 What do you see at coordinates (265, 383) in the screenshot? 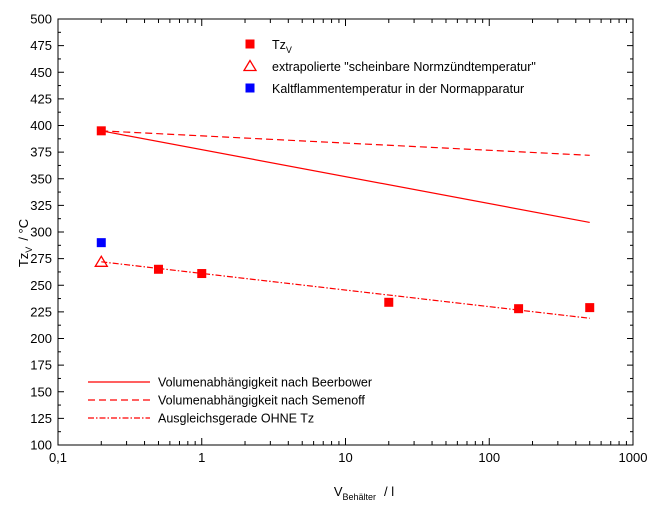
I see `legend-label: Volumenabhängigkeit nach Beerbower` at bounding box center [265, 383].